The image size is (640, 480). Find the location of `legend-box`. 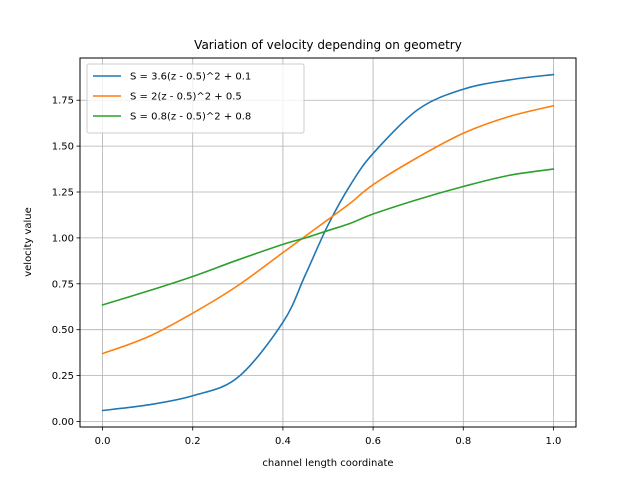

legend-box is located at coordinates (195, 98).